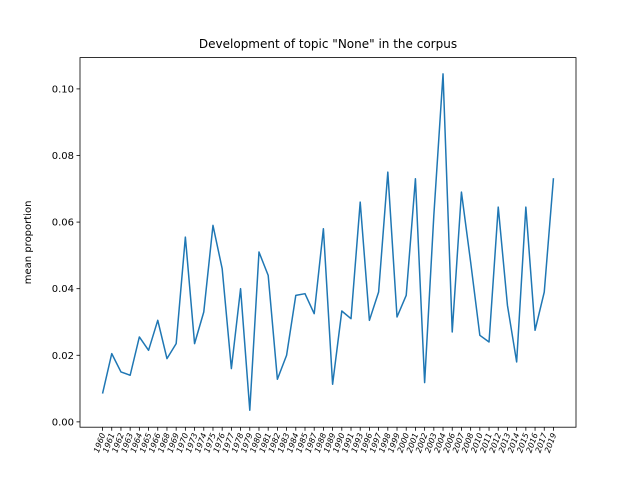  Describe the element at coordinates (63, 156) in the screenshot. I see `y-tick-label: 0.08` at that location.